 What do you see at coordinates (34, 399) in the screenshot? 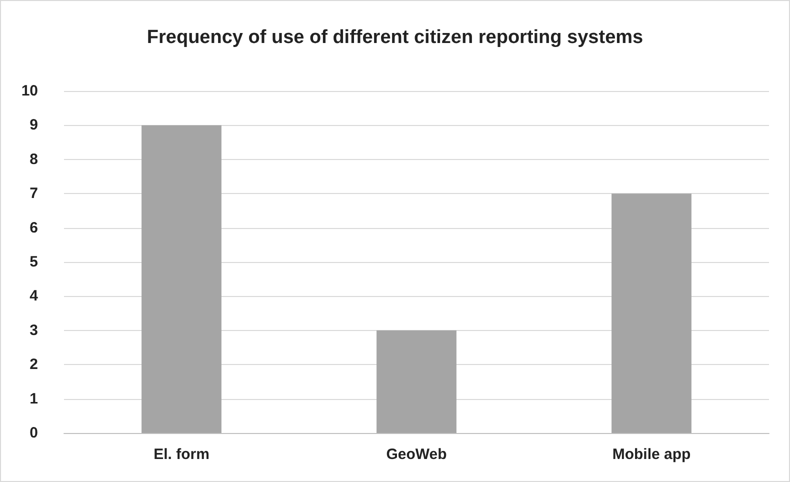
I see `y-tick-label: 1` at bounding box center [34, 399].